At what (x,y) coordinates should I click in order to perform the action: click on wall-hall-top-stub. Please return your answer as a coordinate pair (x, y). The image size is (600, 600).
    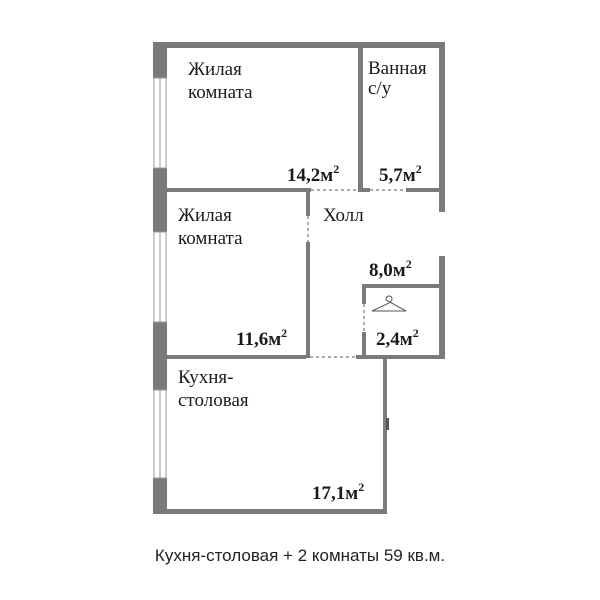
    Looking at the image, I should click on (364, 190).